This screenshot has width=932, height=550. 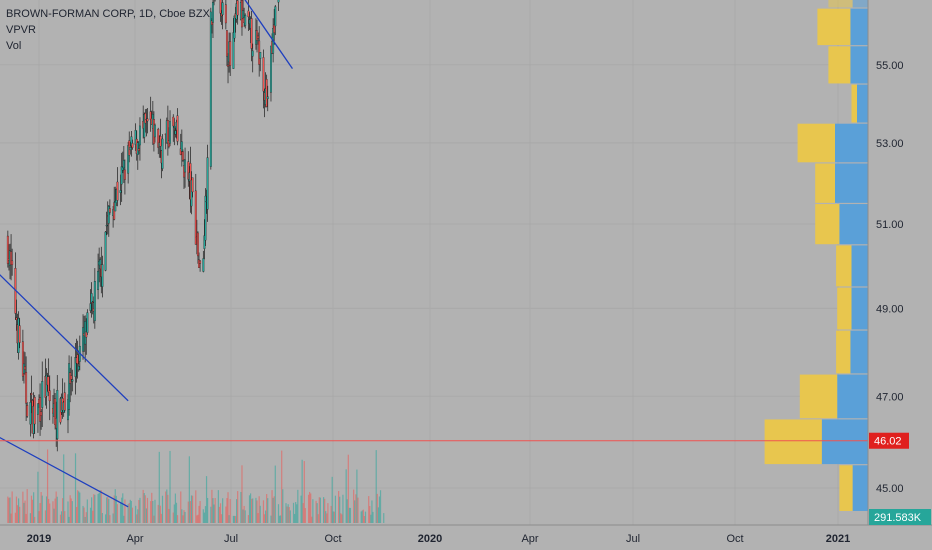 What do you see at coordinates (838, 539) in the screenshot?
I see `time-tick-label: 2021` at bounding box center [838, 539].